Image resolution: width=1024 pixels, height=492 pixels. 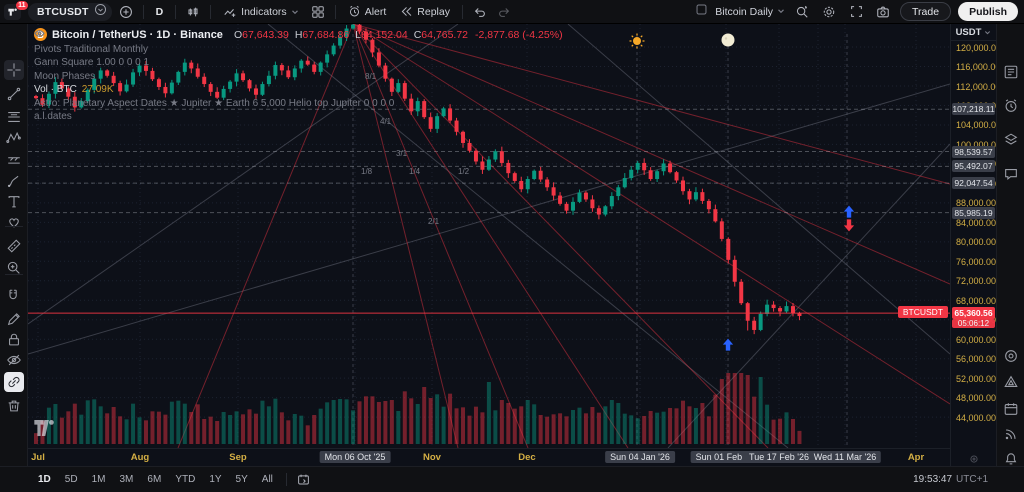 I want to click on range-button-ytd: YTD, so click(x=185, y=479).